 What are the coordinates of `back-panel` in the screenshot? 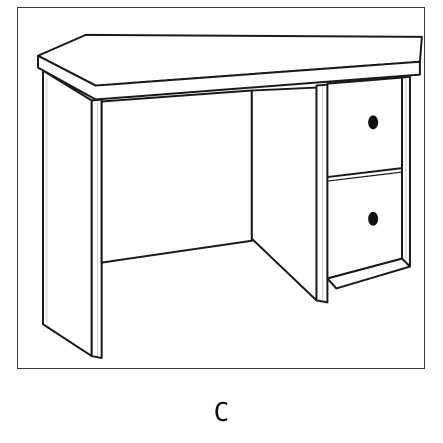 It's located at (176, 176).